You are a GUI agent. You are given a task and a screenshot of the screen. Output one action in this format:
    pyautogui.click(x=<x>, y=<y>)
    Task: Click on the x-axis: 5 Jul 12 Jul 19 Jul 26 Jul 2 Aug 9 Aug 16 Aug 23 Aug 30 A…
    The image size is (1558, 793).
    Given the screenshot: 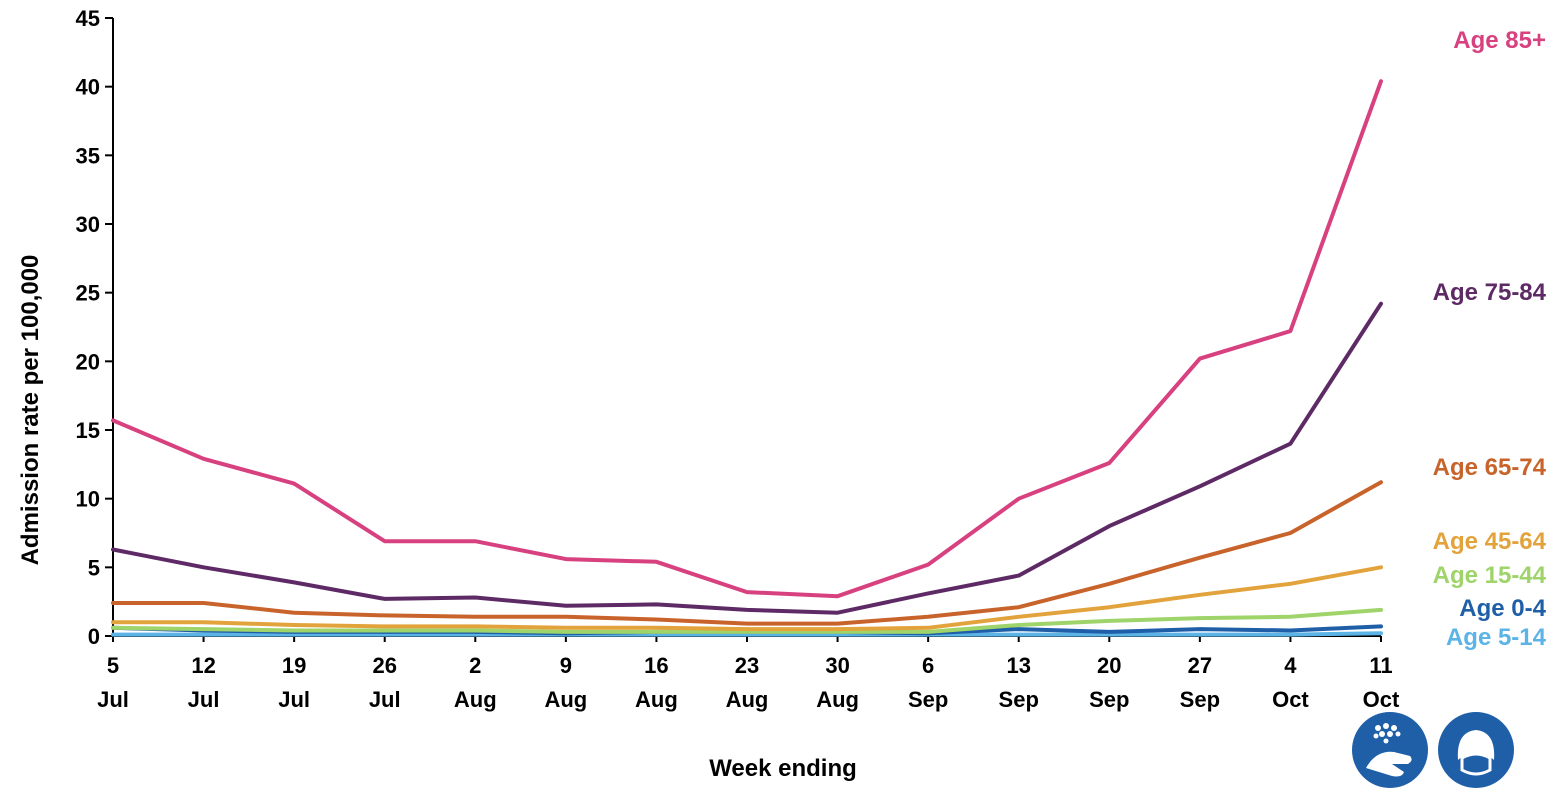 What is the action you would take?
    pyautogui.click(x=748, y=673)
    